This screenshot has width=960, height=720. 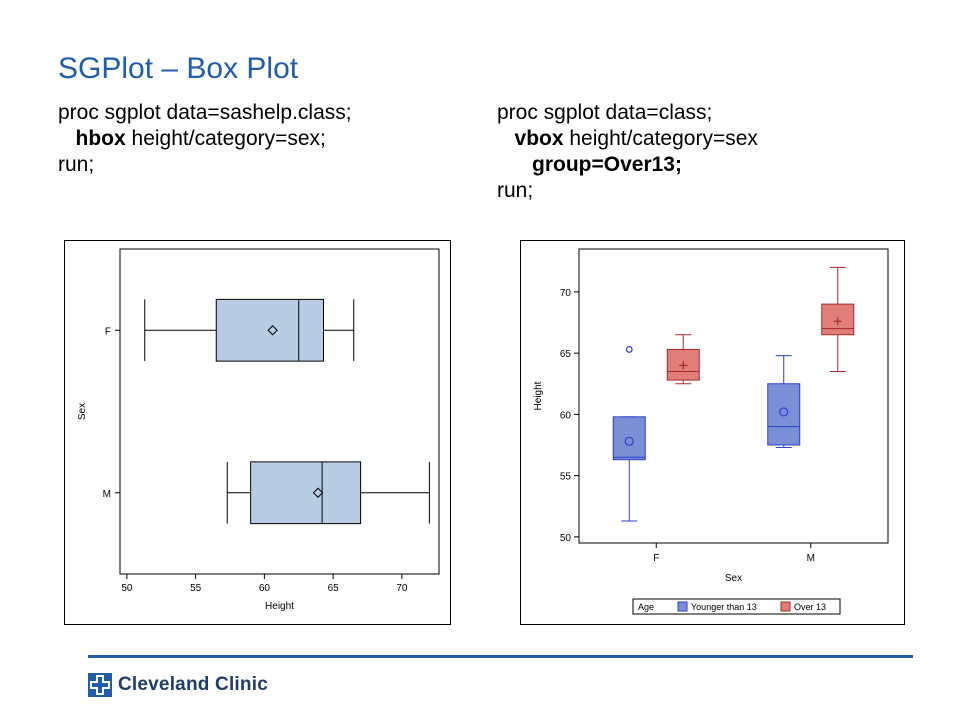 What do you see at coordinates (225, 138) in the screenshot?
I see `left-code-line-2: height/category=sex;` at bounding box center [225, 138].